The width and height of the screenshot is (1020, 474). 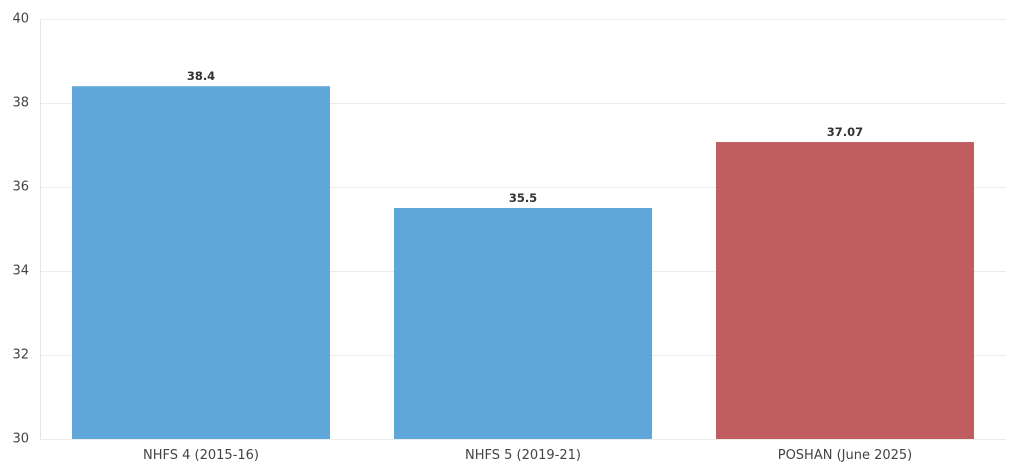 What do you see at coordinates (523, 455) in the screenshot?
I see `x-category-label: NHFS 5 (2019-21)` at bounding box center [523, 455].